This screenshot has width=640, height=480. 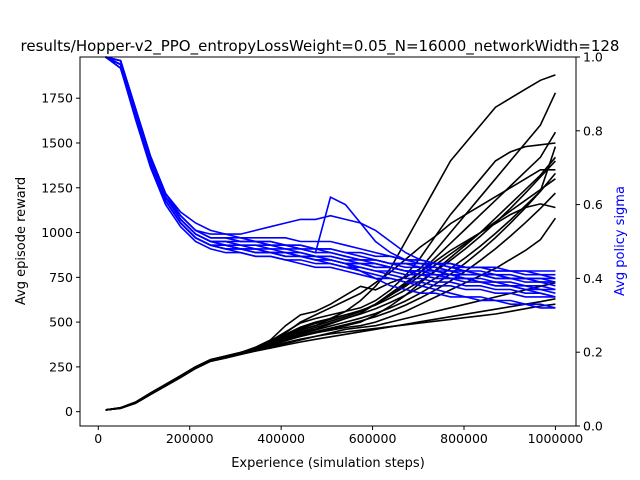 What do you see at coordinates (556, 438) in the screenshot?
I see `x-tick-label: 1000000` at bounding box center [556, 438].